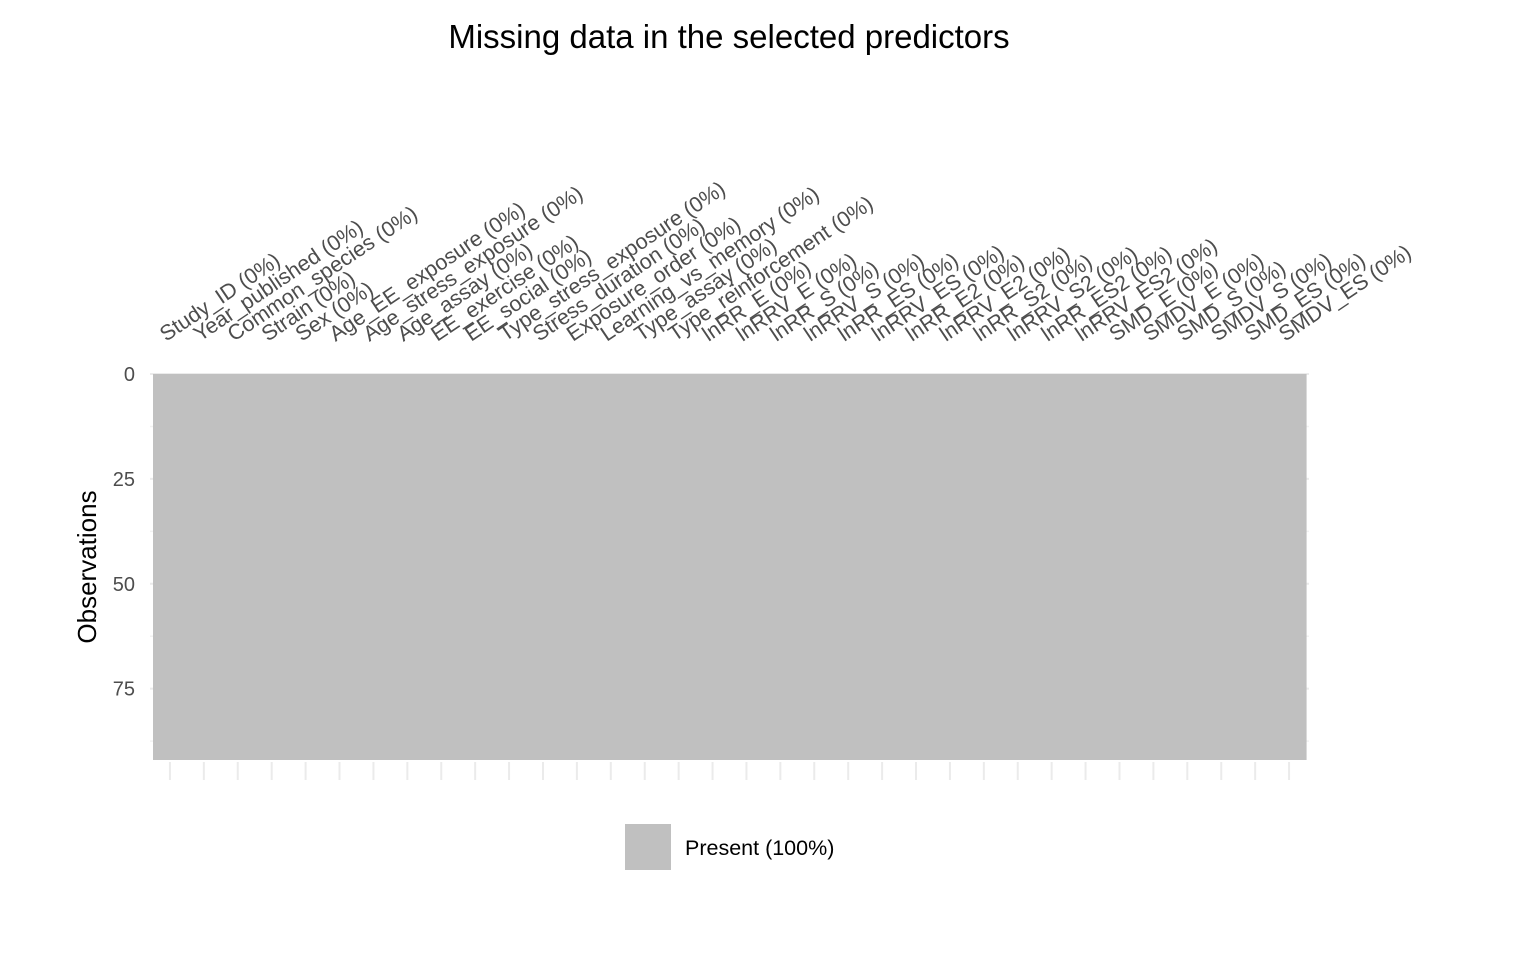 Image resolution: width=1536 pixels, height=960 pixels. Describe the element at coordinates (124, 585) in the screenshot. I see `y-tick-label: 50` at that location.